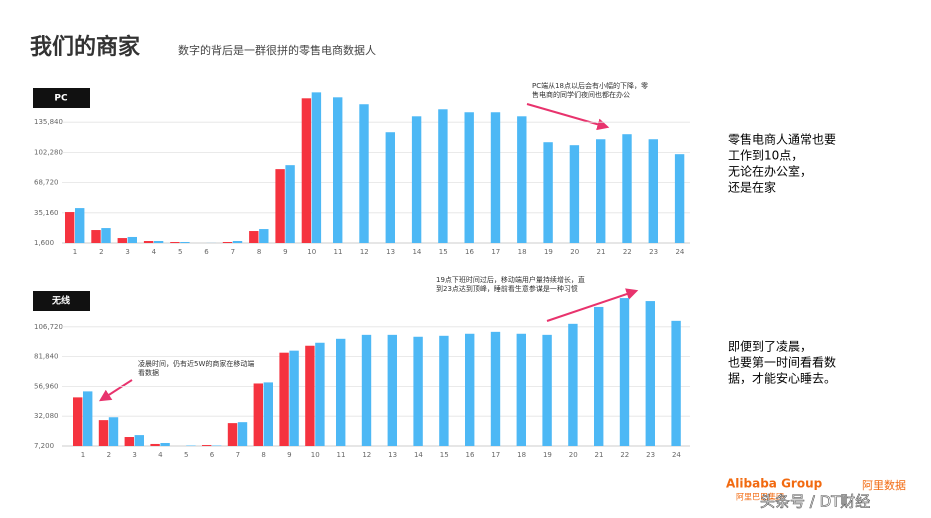 The width and height of the screenshot is (931, 518). What do you see at coordinates (154, 252) in the screenshot?
I see `x-tick-label: 4` at bounding box center [154, 252].